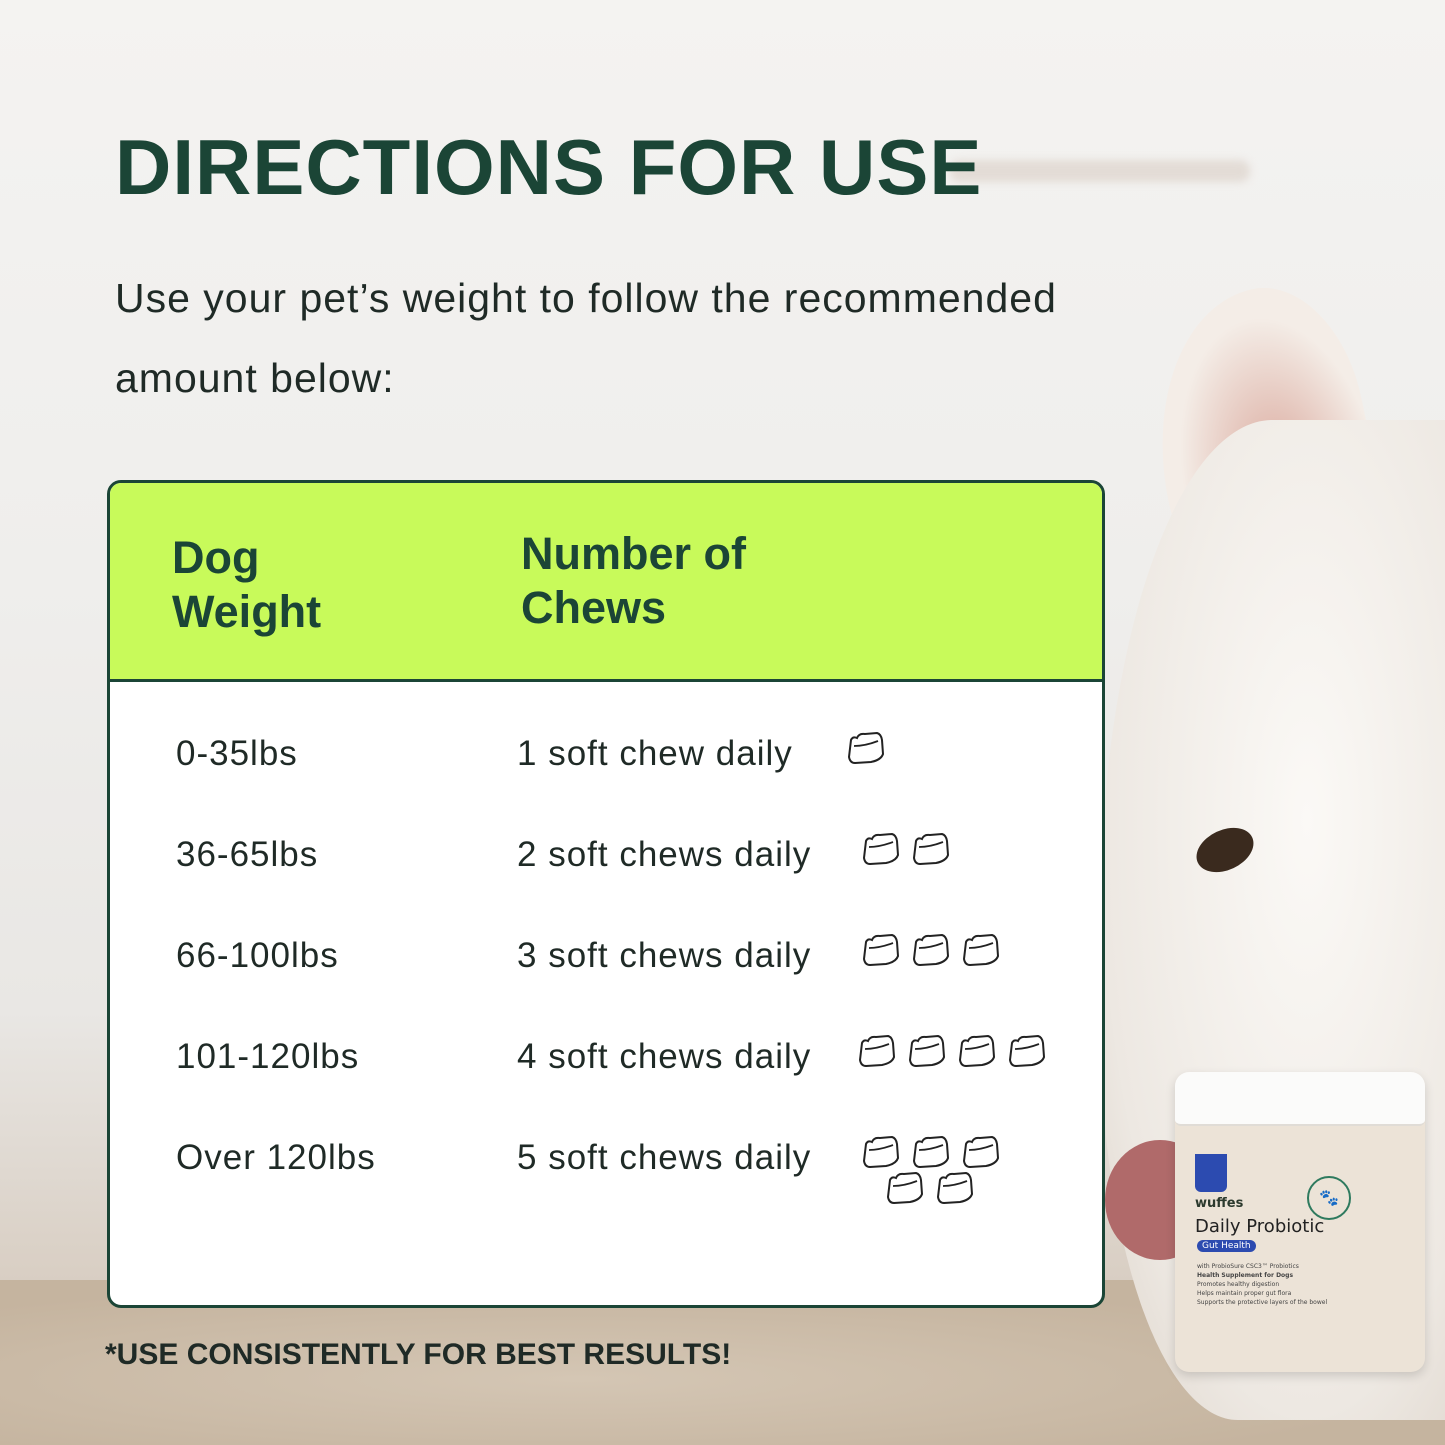 Image resolution: width=1445 pixels, height=1445 pixels. I want to click on footer-note: *USE CONSISTENTLY FOR BEST RESULTS!, so click(418, 1354).